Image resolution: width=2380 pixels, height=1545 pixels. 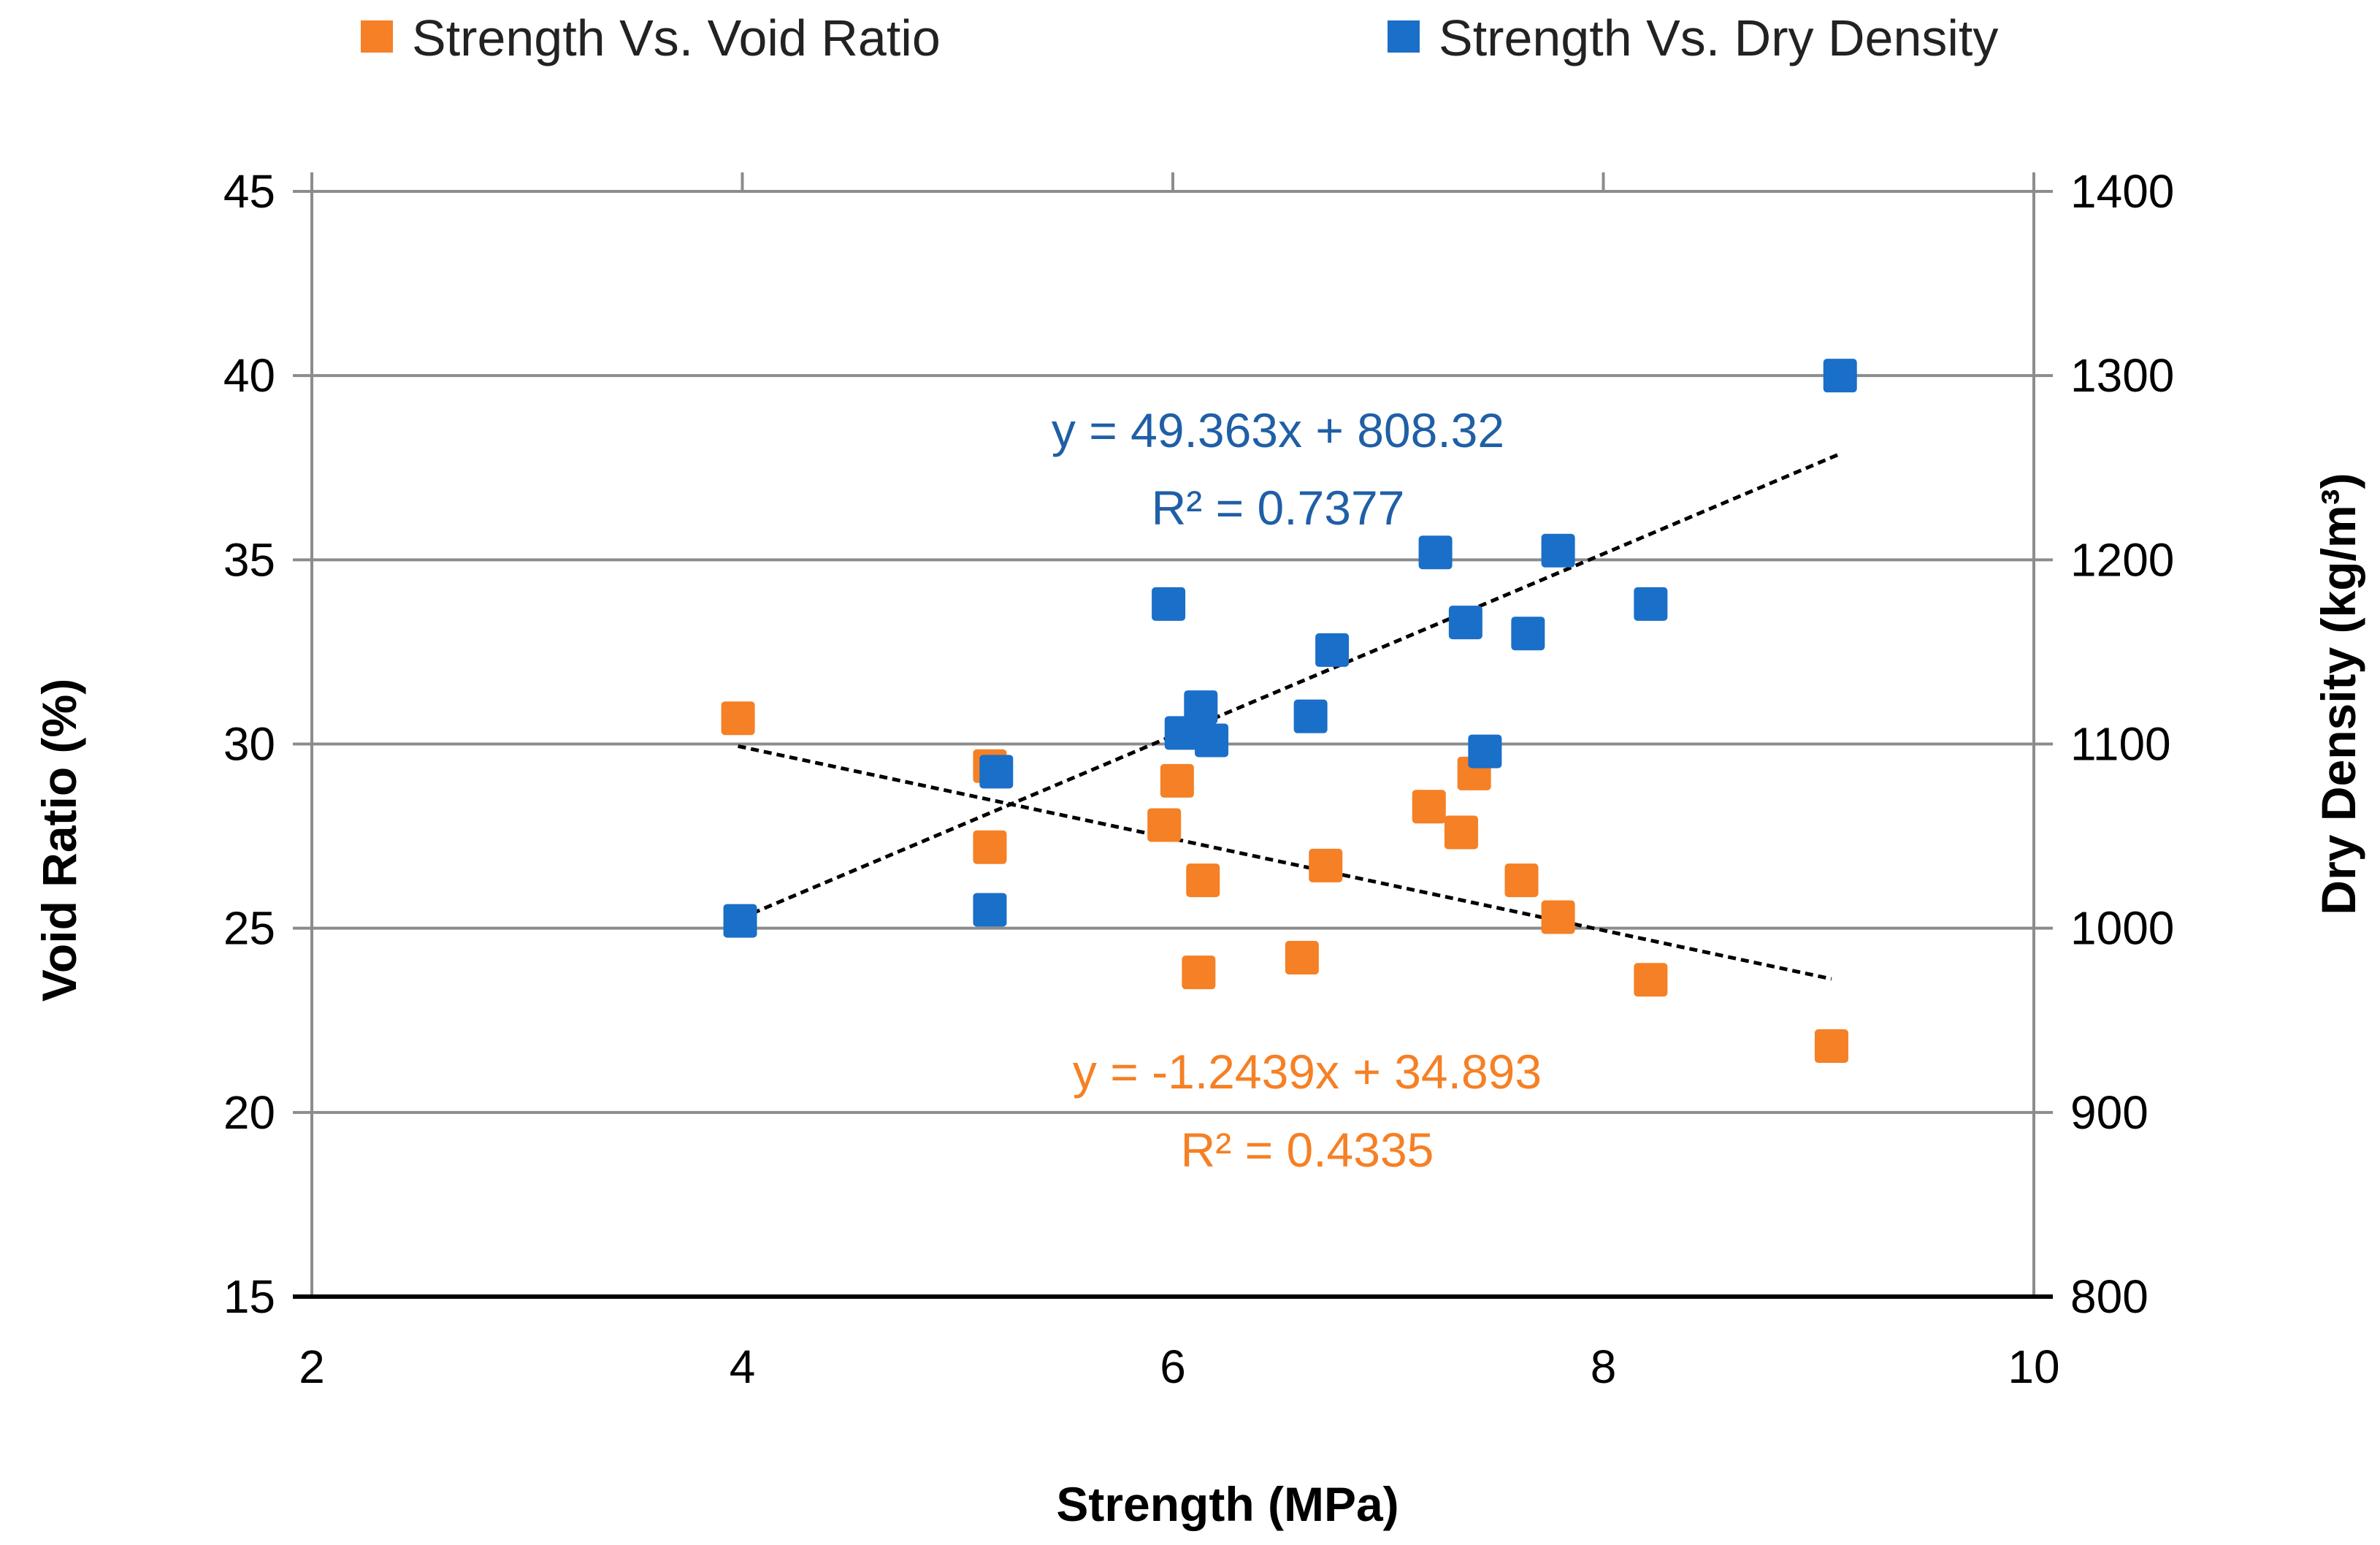 What do you see at coordinates (1227, 1504) in the screenshot?
I see `x-axis-title: Strength (MPa)` at bounding box center [1227, 1504].